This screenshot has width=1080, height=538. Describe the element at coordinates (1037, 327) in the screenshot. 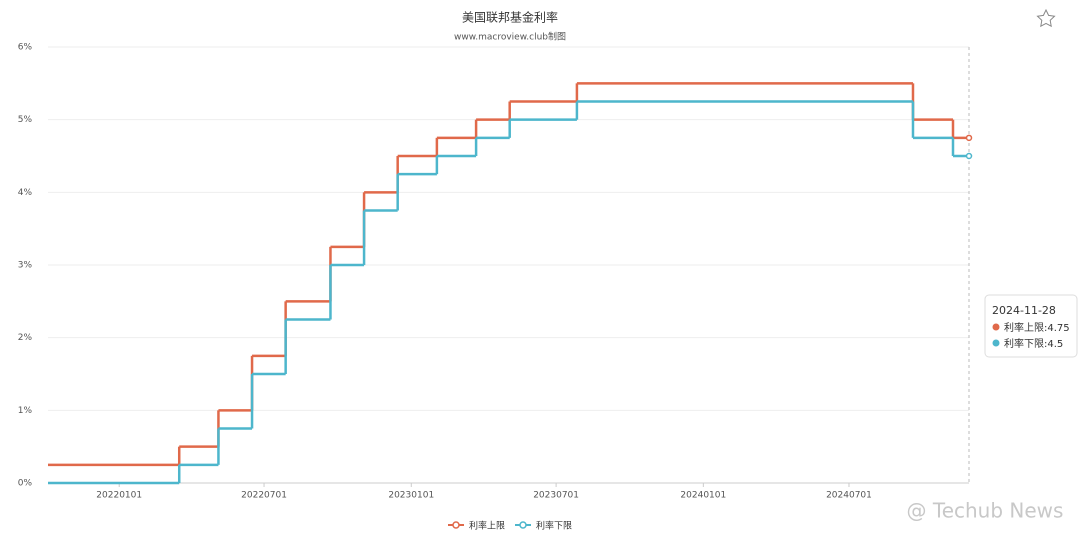

I see `tooltip-line: 利率上限:4.75` at that location.